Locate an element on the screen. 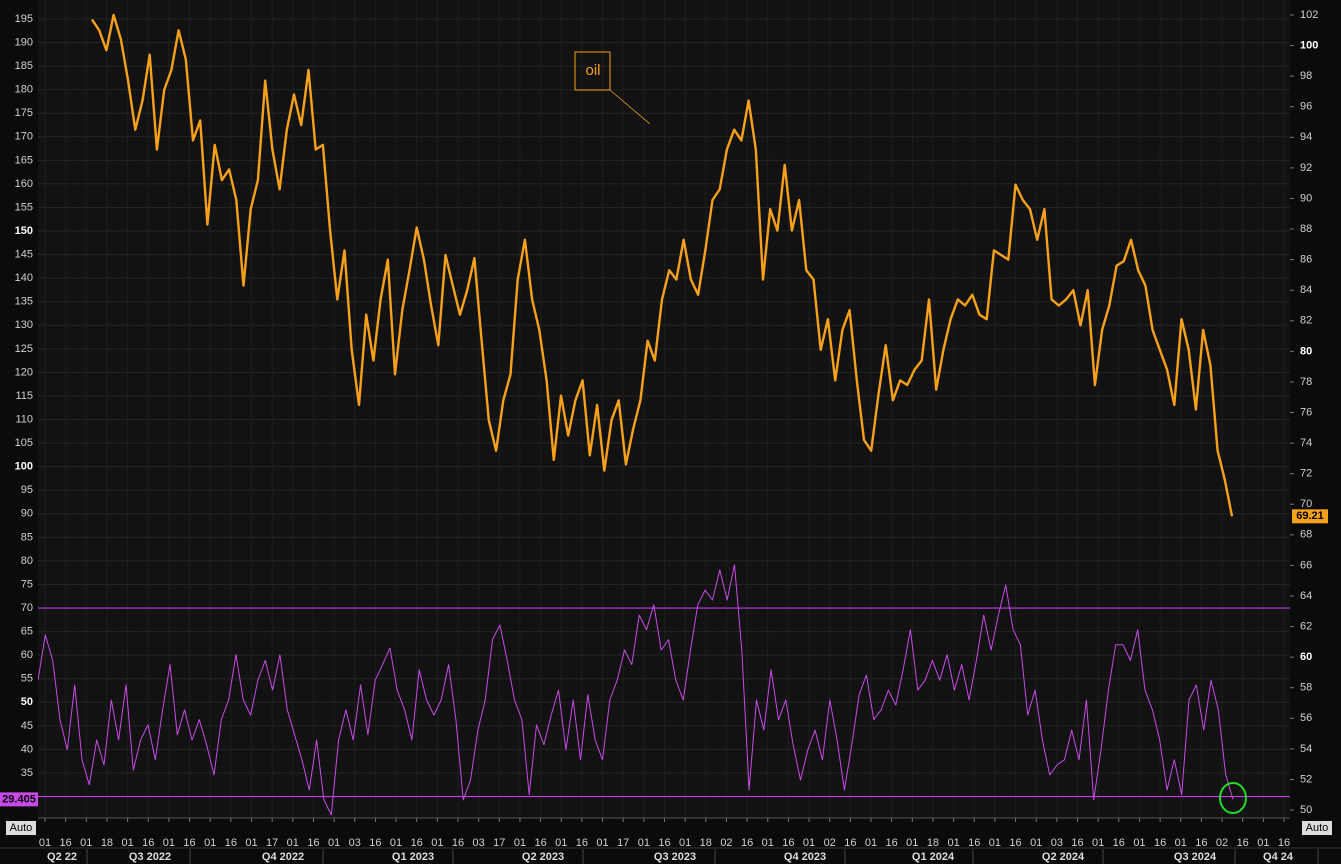 This screenshot has width=1341, height=864. period-label: Q1 2024 is located at coordinates (933, 857).